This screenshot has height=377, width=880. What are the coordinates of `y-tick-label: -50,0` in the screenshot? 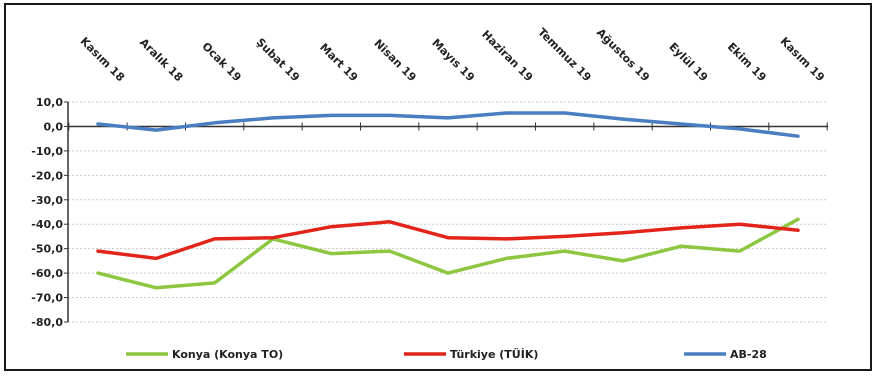 It's located at (47, 249).